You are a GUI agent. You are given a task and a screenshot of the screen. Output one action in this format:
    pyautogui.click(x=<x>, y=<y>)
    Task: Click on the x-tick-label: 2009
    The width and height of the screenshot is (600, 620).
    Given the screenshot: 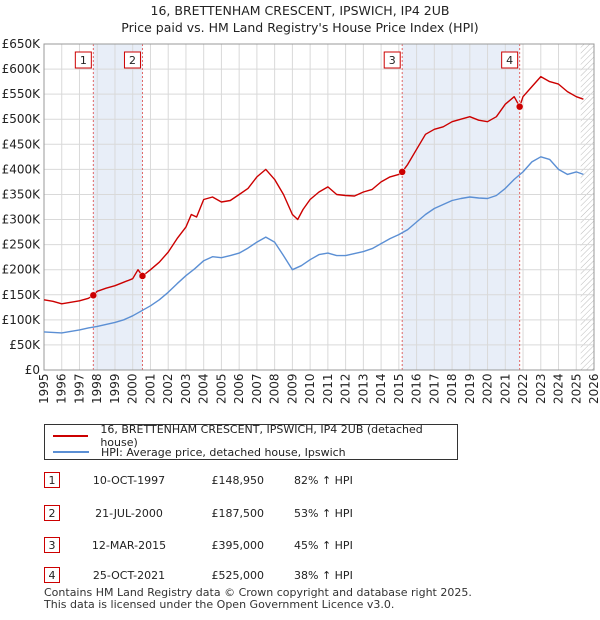 What is the action you would take?
    pyautogui.click(x=292, y=388)
    